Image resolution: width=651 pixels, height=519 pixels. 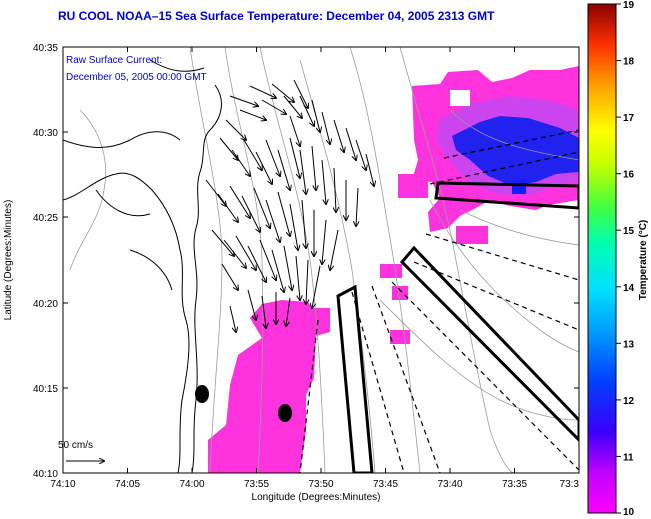 What do you see at coordinates (514, 484) in the screenshot?
I see `x-tick-73-35: 73:35` at bounding box center [514, 484].